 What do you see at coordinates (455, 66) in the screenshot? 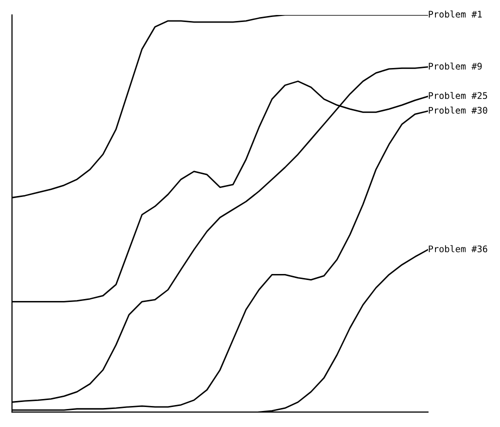
I see `series-label: Problem #9` at bounding box center [455, 66].